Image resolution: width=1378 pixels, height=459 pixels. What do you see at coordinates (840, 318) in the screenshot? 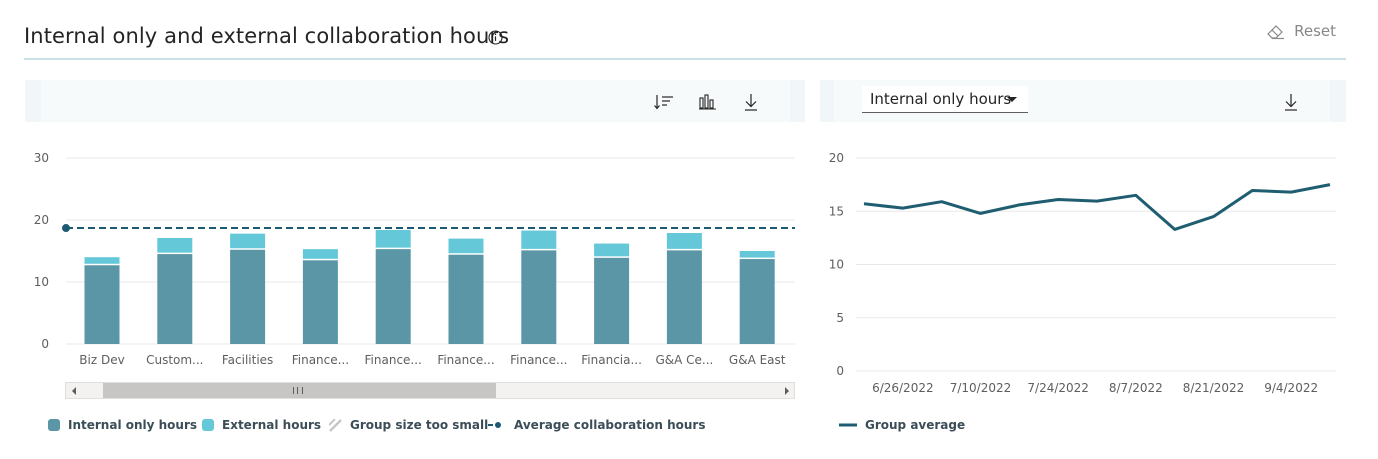
I see `y-tick-label: 5` at bounding box center [840, 318].